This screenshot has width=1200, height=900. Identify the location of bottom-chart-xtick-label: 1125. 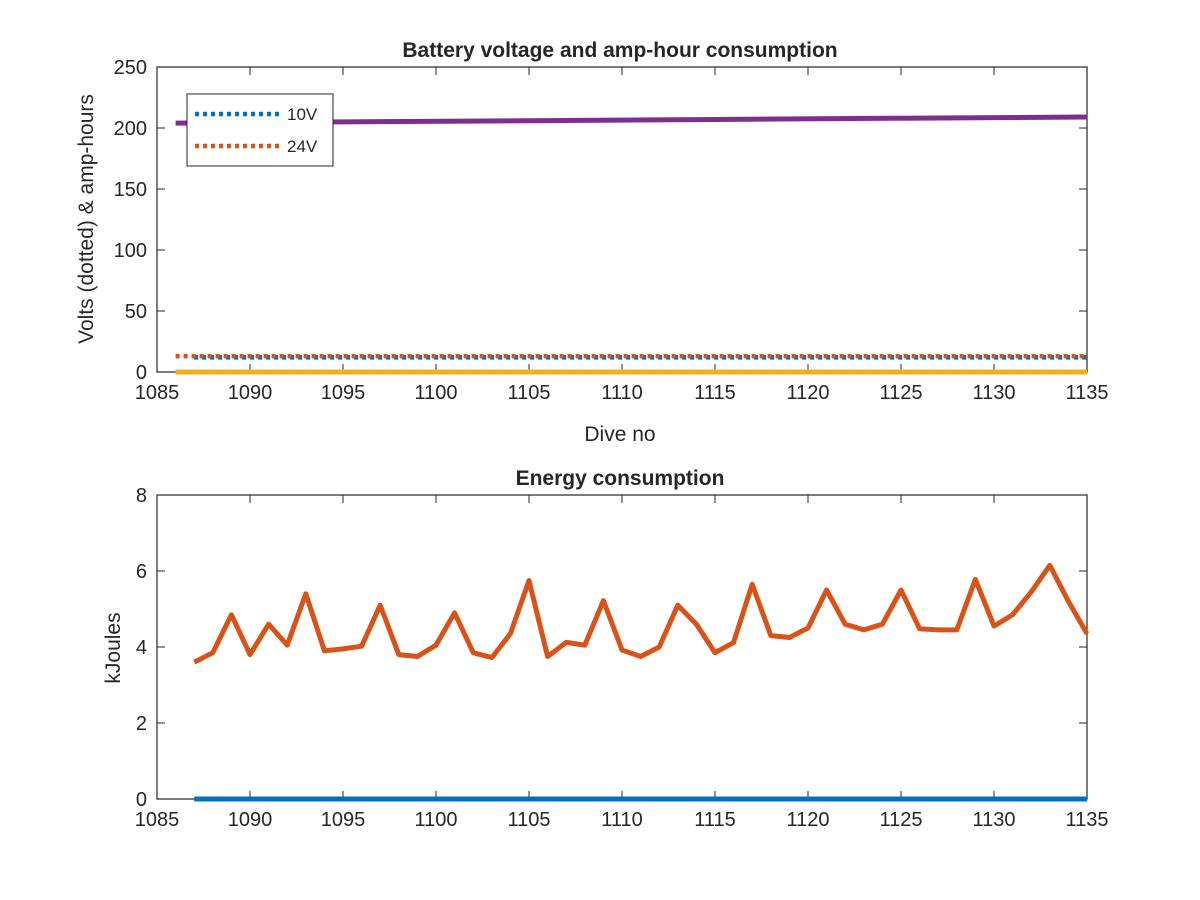
(900, 820).